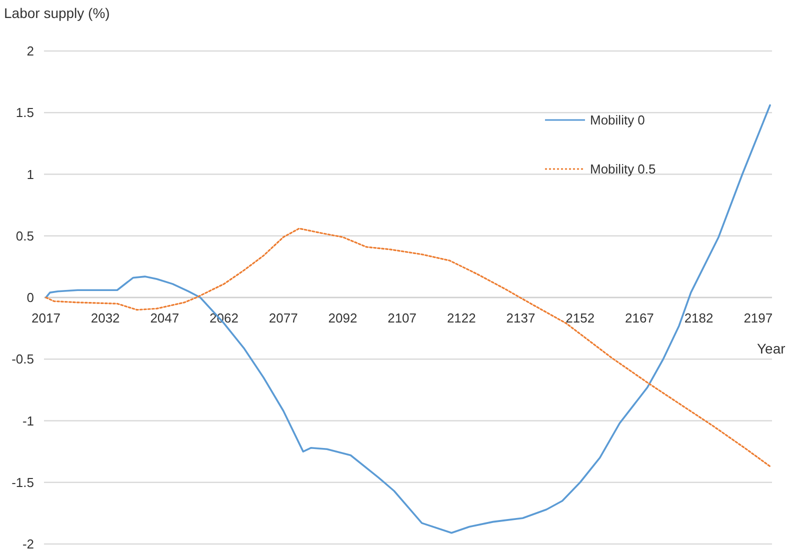 This screenshot has height=552, width=788. I want to click on x-tick-label: 2032, so click(105, 318).